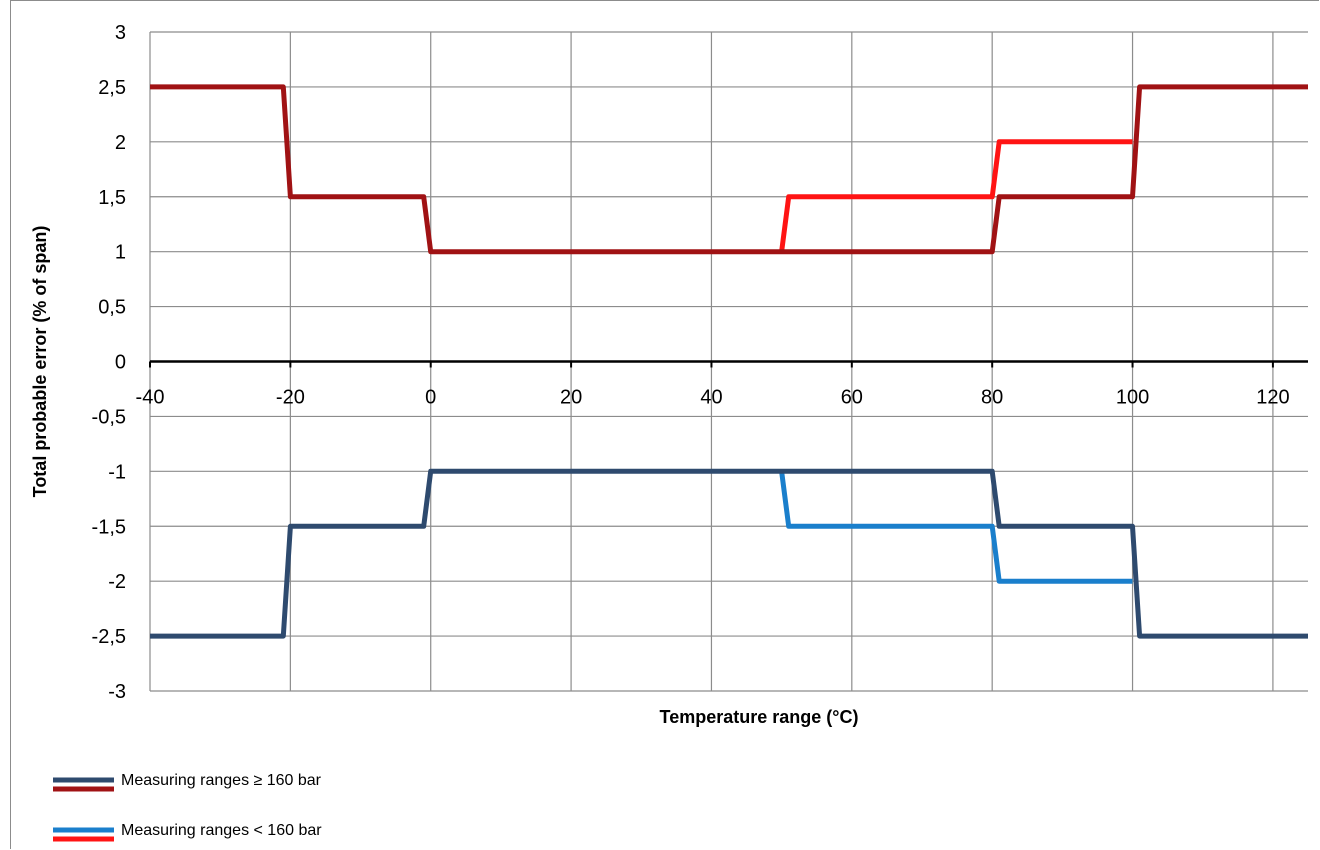 The image size is (1320, 850). Describe the element at coordinates (117, 582) in the screenshot. I see `y-tick-label: -2` at that location.